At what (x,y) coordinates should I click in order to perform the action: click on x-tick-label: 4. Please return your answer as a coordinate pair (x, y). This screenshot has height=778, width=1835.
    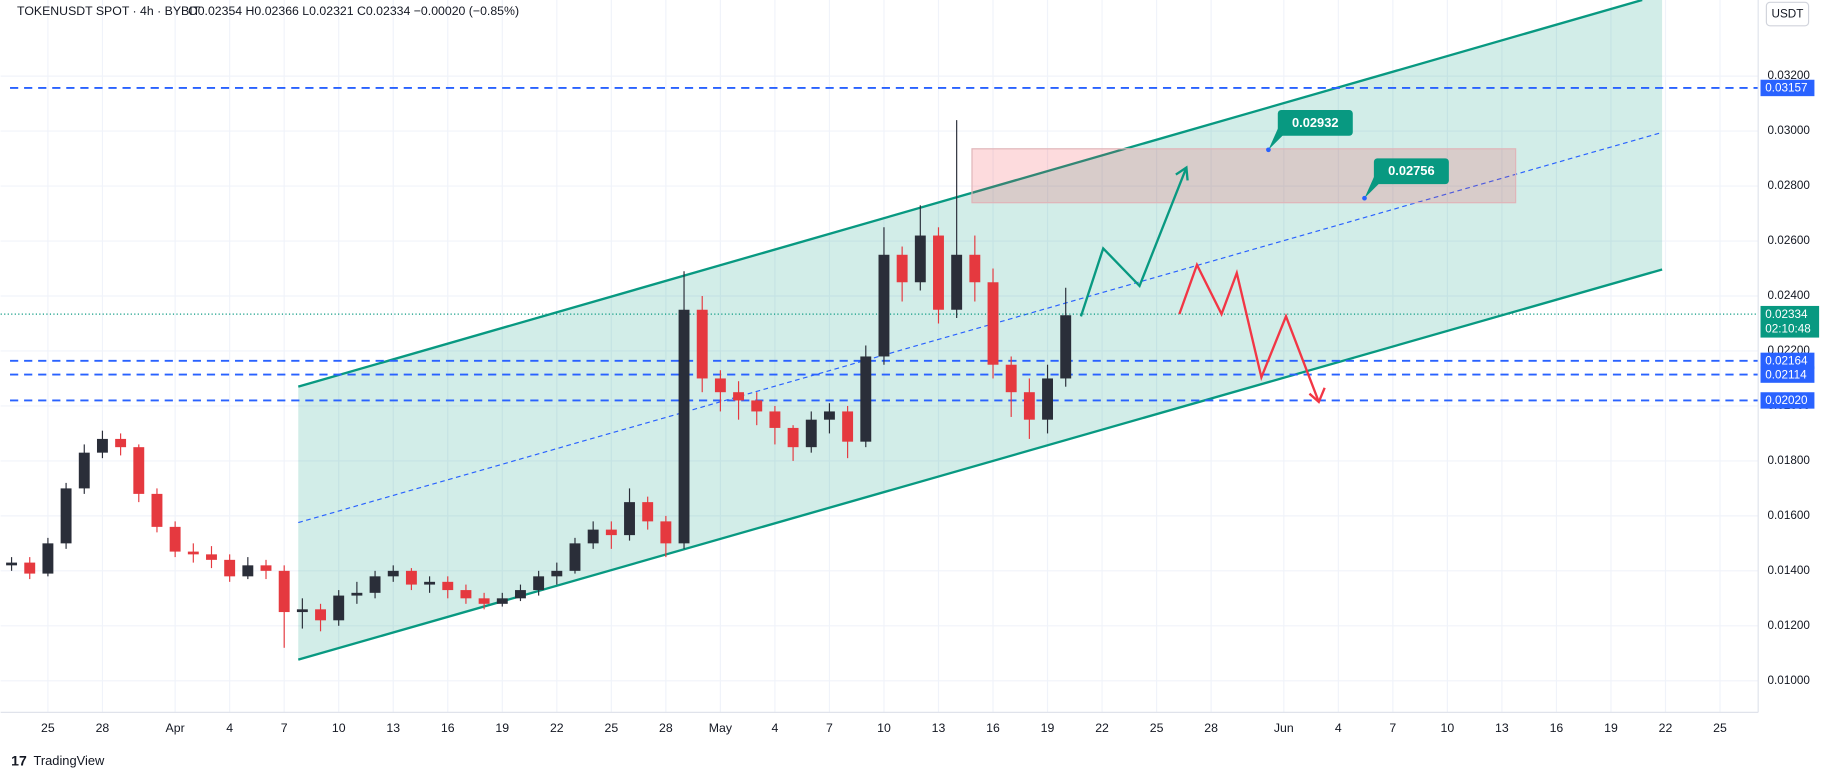
    Looking at the image, I should click on (774, 728).